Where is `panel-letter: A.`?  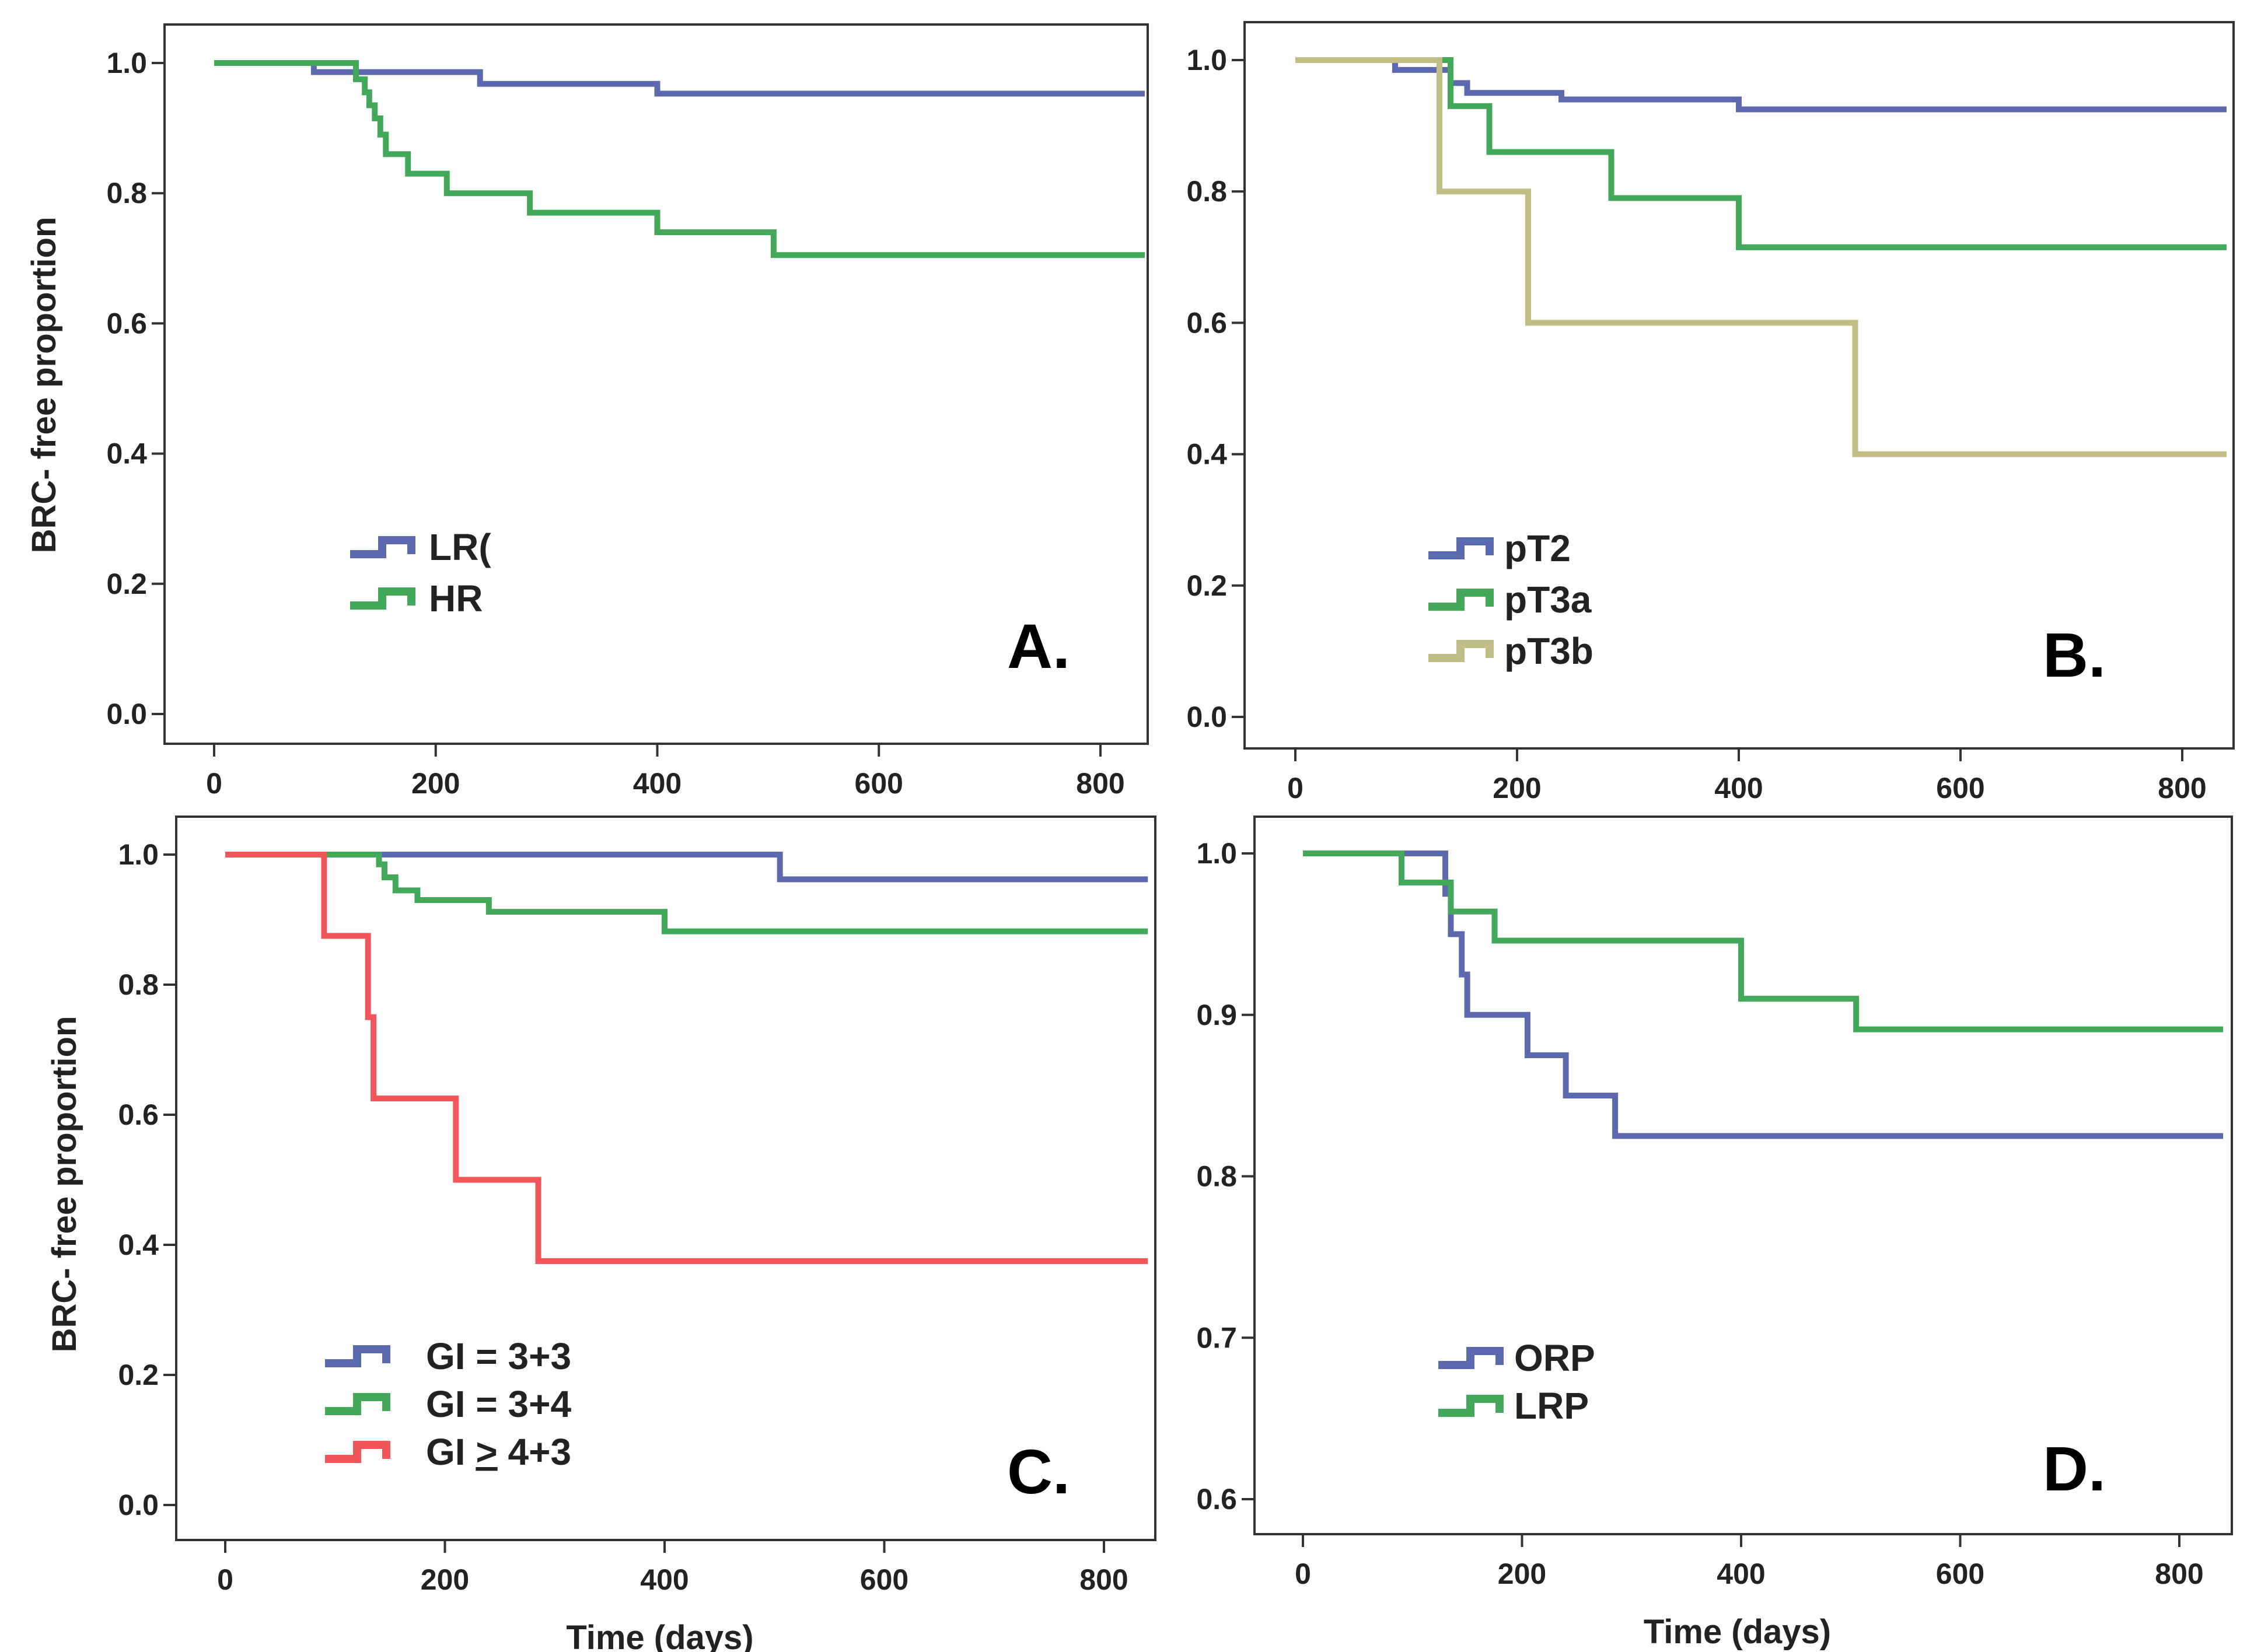 panel-letter: A. is located at coordinates (1038, 646).